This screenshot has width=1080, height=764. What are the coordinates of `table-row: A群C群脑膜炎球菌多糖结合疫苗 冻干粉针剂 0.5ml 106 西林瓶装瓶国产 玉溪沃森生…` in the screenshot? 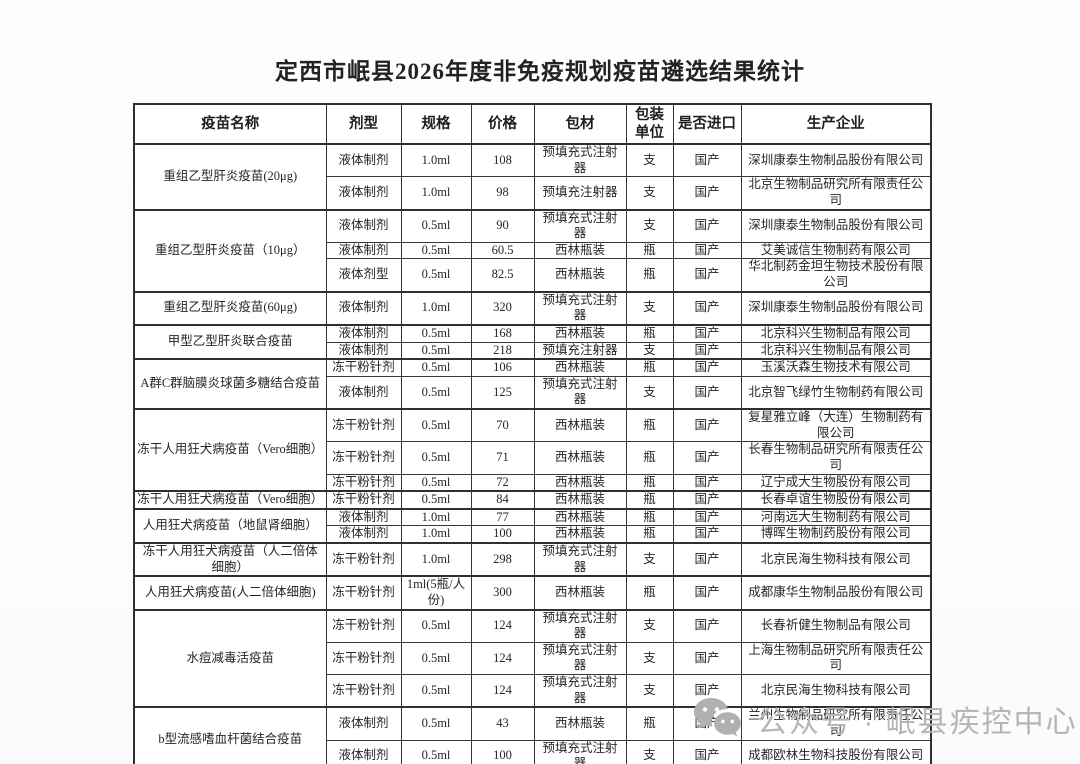 It's located at (532, 384).